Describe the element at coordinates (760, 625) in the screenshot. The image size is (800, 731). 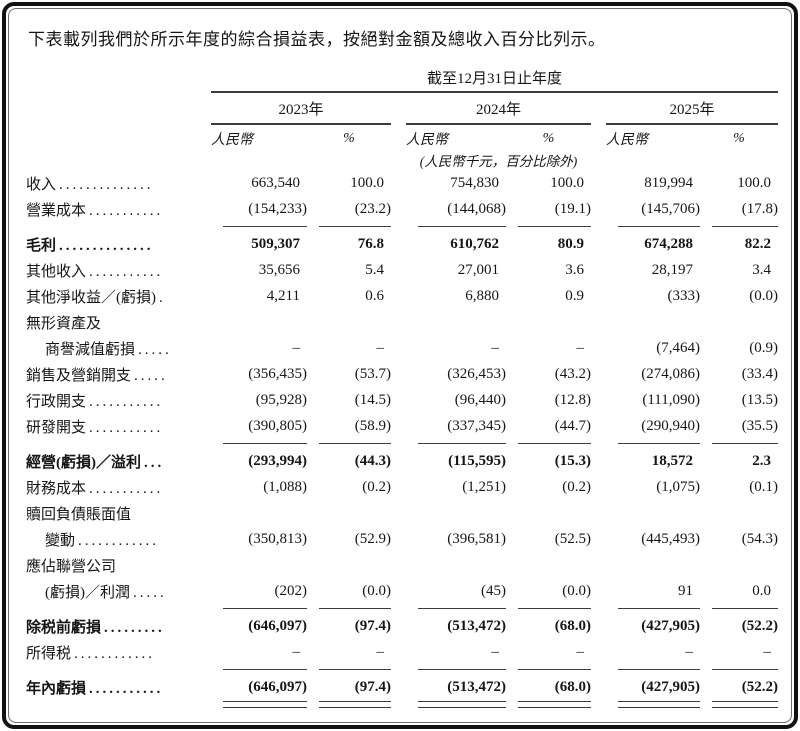
I see `cell-value: (52.2)` at that location.